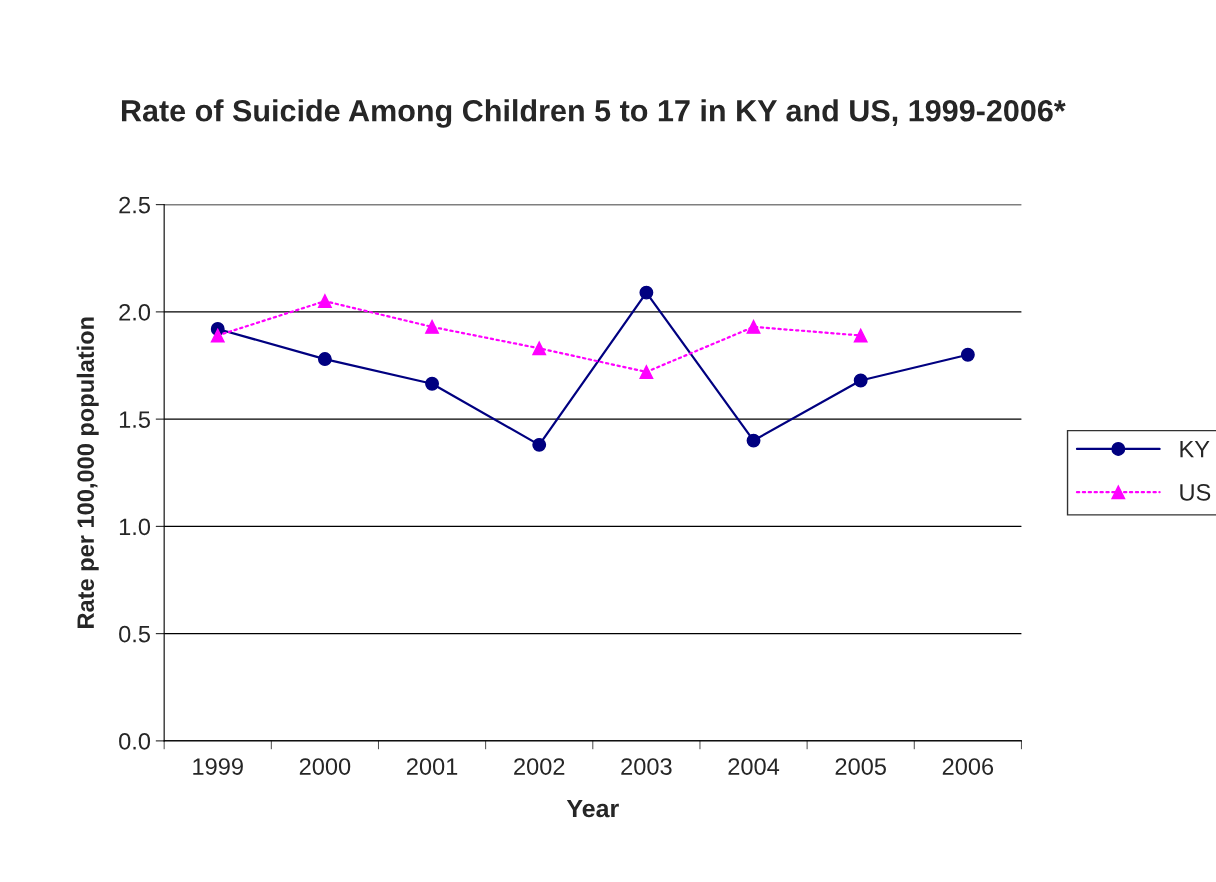 This screenshot has height=882, width=1216. What do you see at coordinates (1195, 492) in the screenshot?
I see `legend-label: US` at bounding box center [1195, 492].